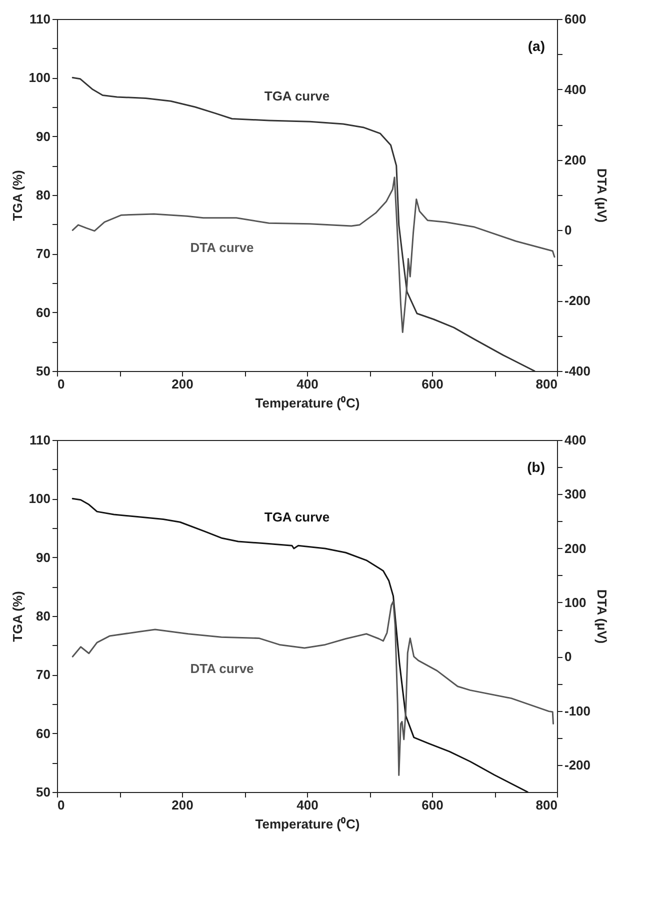 This screenshot has width=657, height=914. I want to click on annotation: (b), so click(536, 467).